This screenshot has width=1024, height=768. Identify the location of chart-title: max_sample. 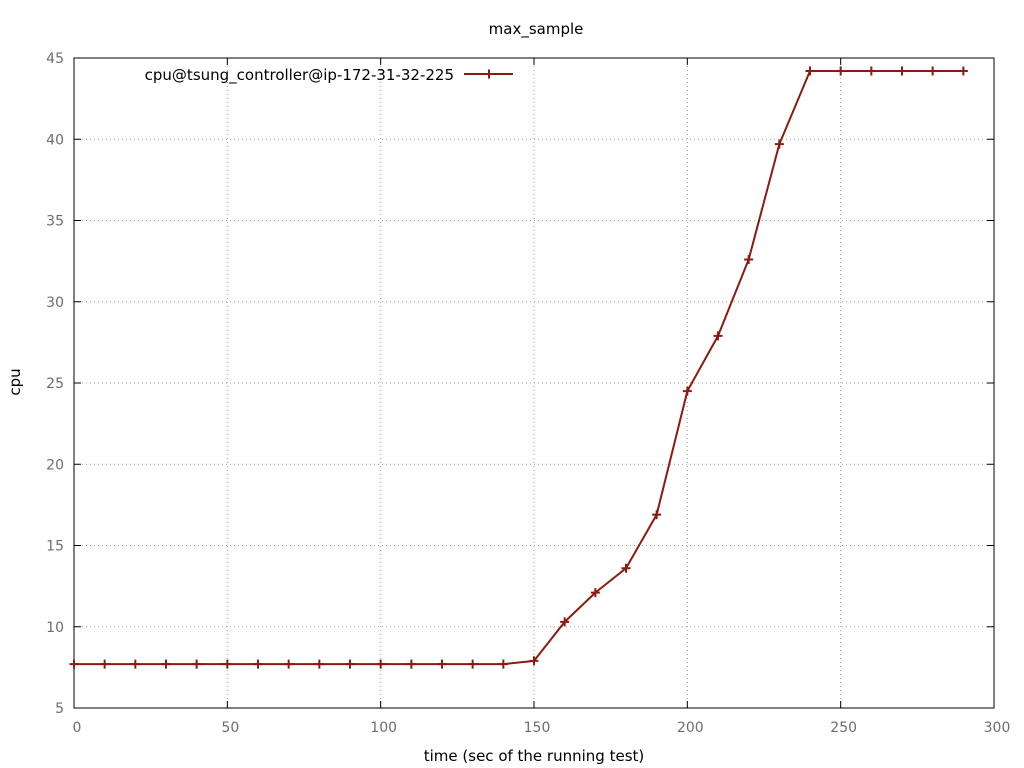
(536, 29).